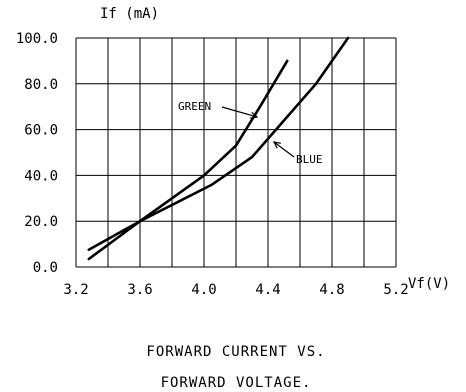  I want to click on y-axis-label: If (mA), so click(129, 14).